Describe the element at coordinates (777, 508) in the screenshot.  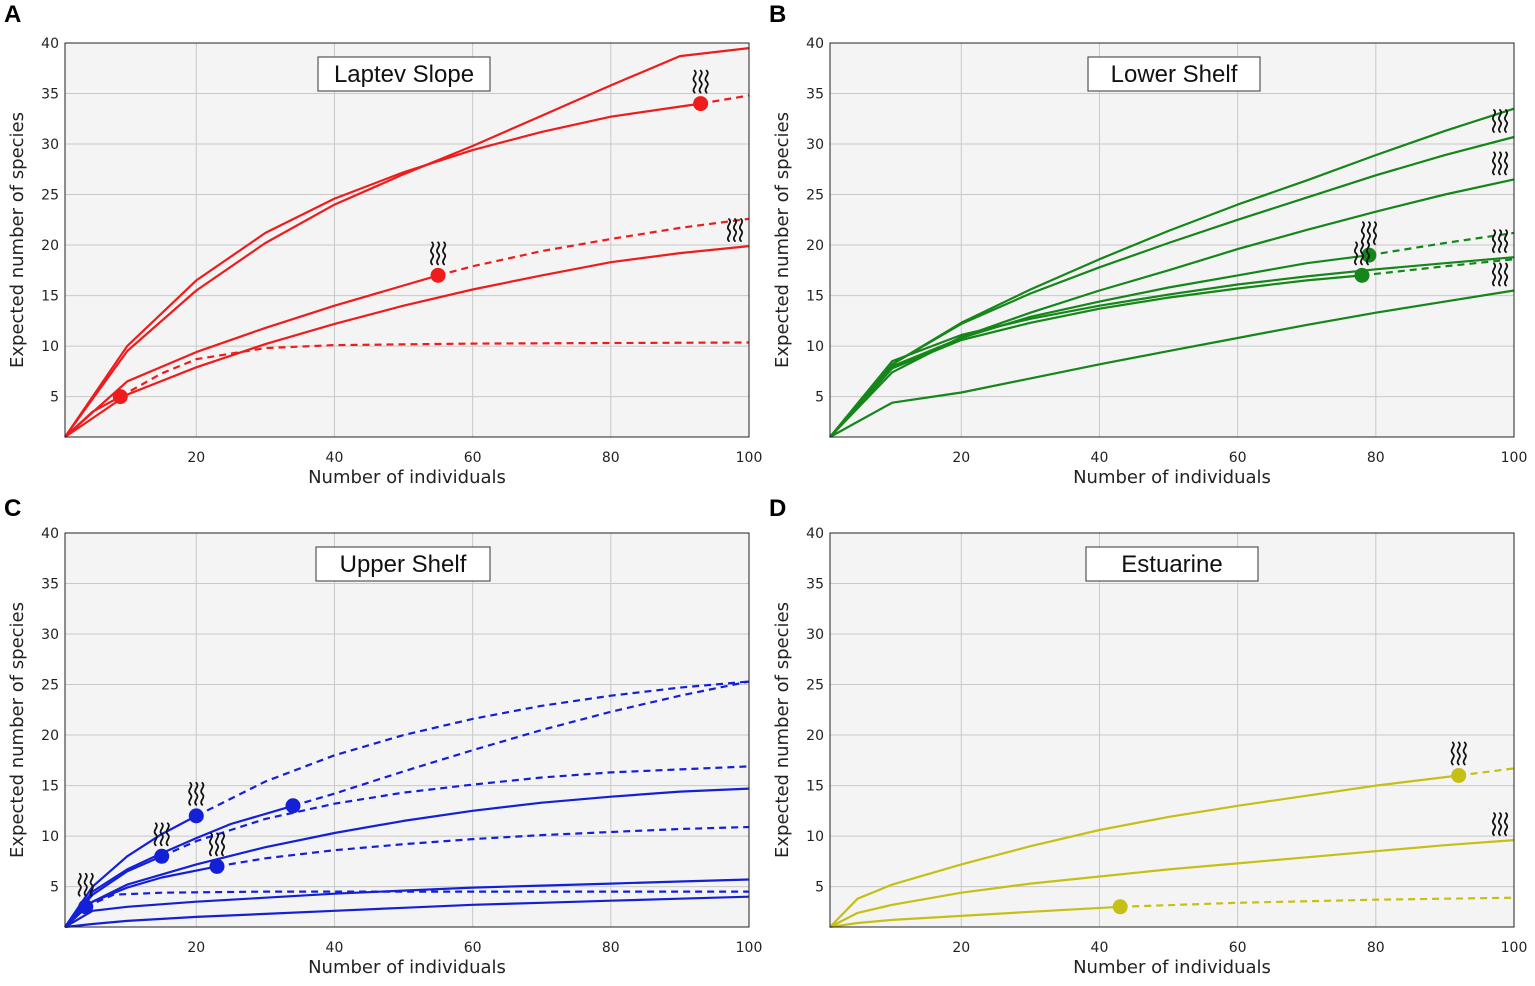
I see `panel-letter: D` at that location.